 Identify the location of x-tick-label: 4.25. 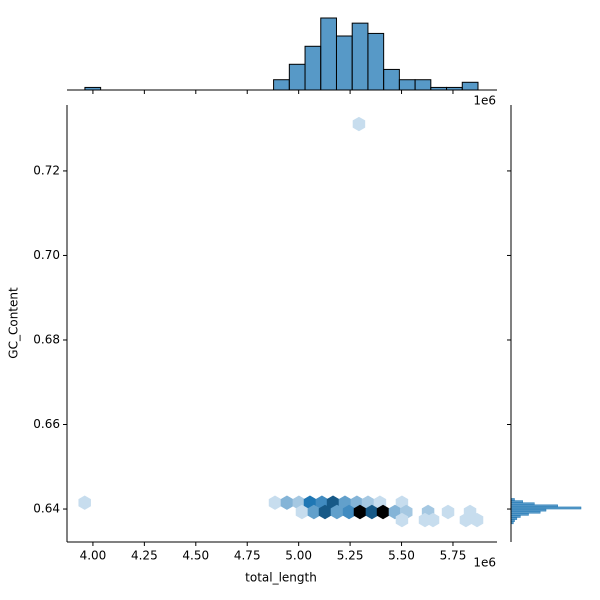
(144, 556).